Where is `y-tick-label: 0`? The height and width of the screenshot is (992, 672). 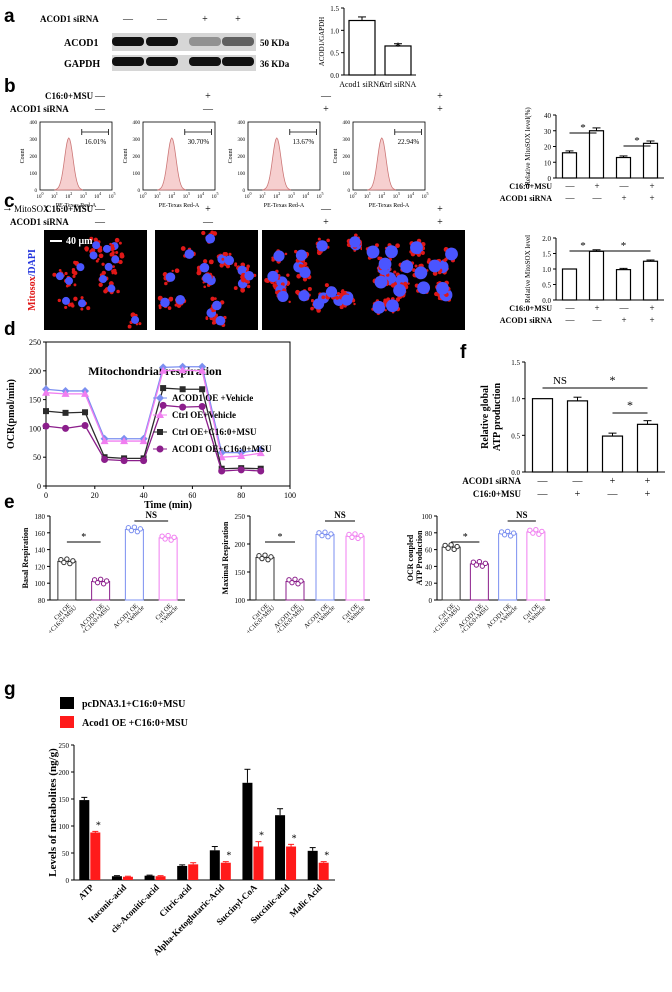
y-tick-label: 0 is located at coordinates (39, 486).